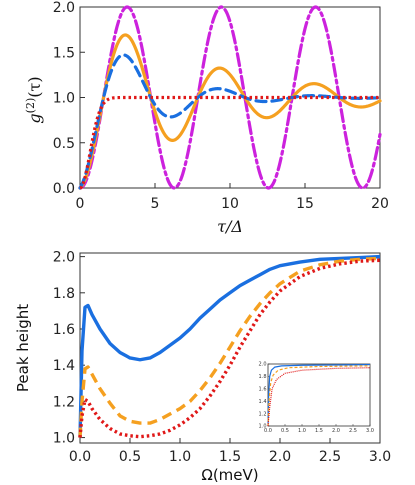  I want to click on bottom-x-tick-label: 0.0, so click(80, 457).